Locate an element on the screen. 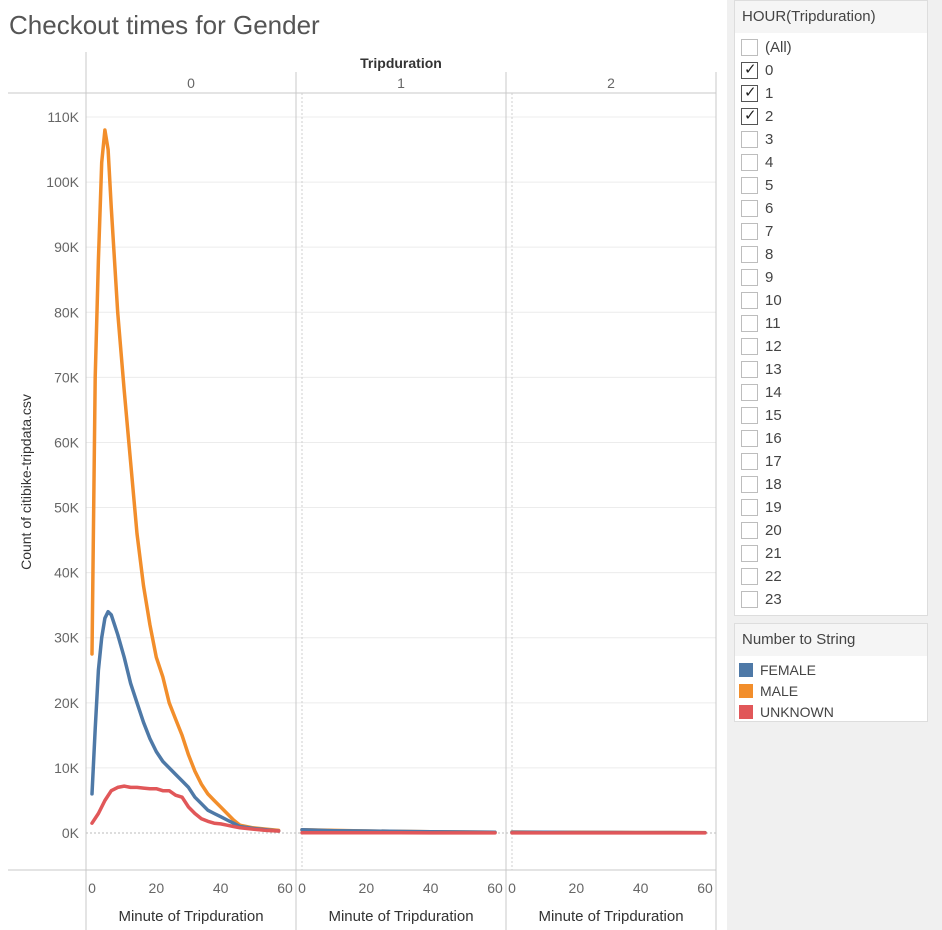 Image resolution: width=942 pixels, height=930 pixels. filter-item-14: 13 is located at coordinates (831, 369).